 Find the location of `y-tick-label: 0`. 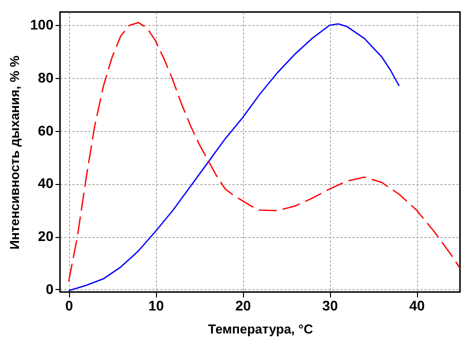

y-tick-label: 0 is located at coordinates (50, 288).